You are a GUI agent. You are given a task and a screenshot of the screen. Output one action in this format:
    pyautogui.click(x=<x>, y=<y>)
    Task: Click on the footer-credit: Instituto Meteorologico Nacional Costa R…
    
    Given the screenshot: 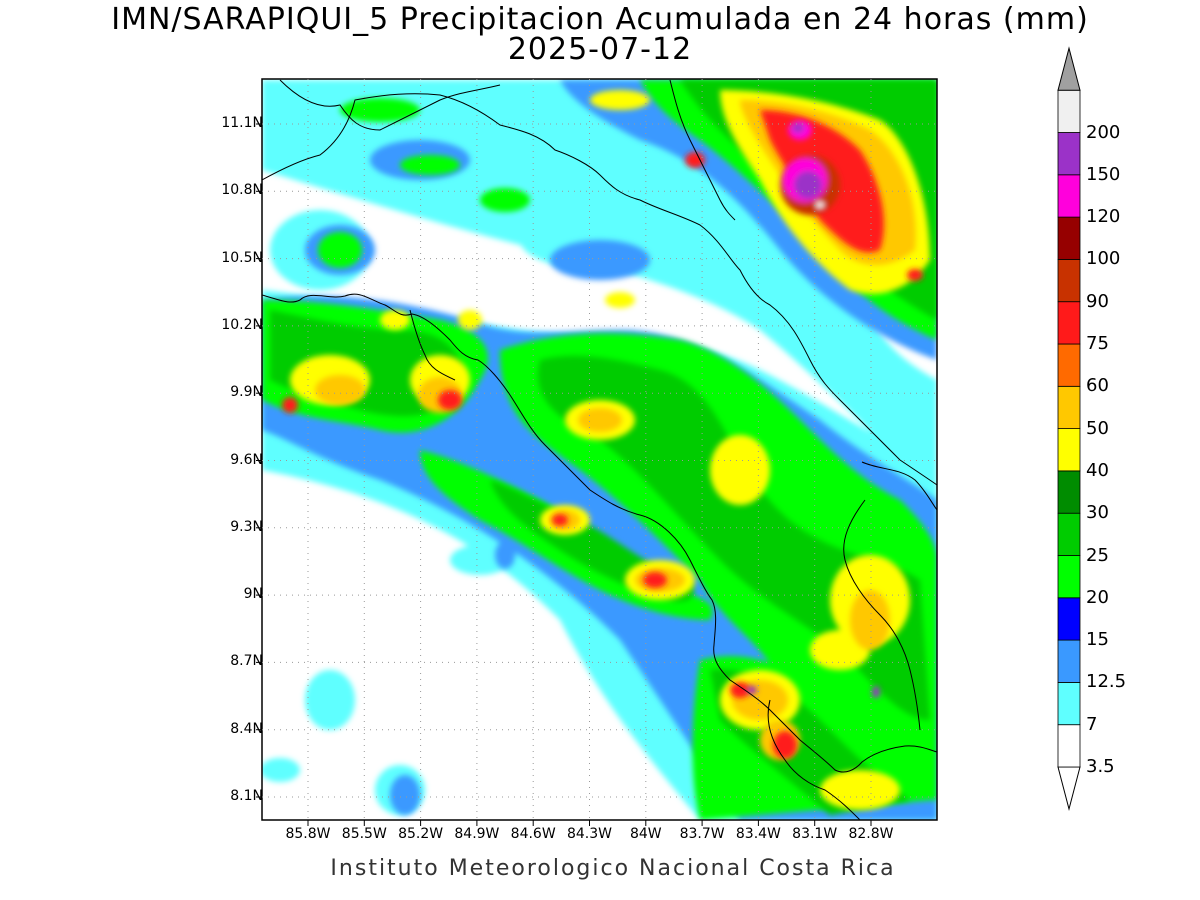 What is the action you would take?
    pyautogui.click(x=613, y=868)
    